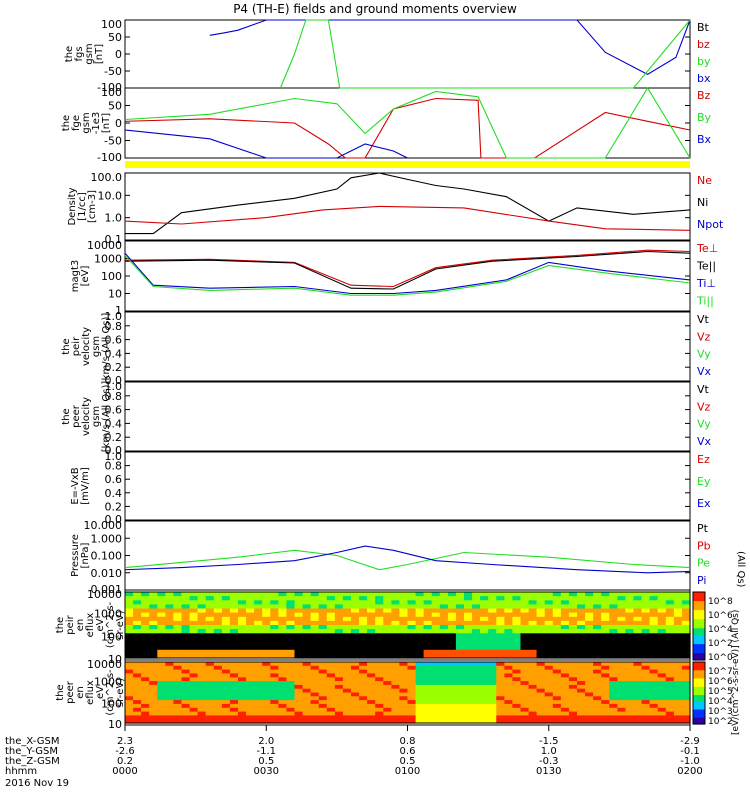 Image resolution: width=750 pixels, height=800 pixels. Describe the element at coordinates (704, 61) in the screenshot. I see `legend-entry: by` at that location.